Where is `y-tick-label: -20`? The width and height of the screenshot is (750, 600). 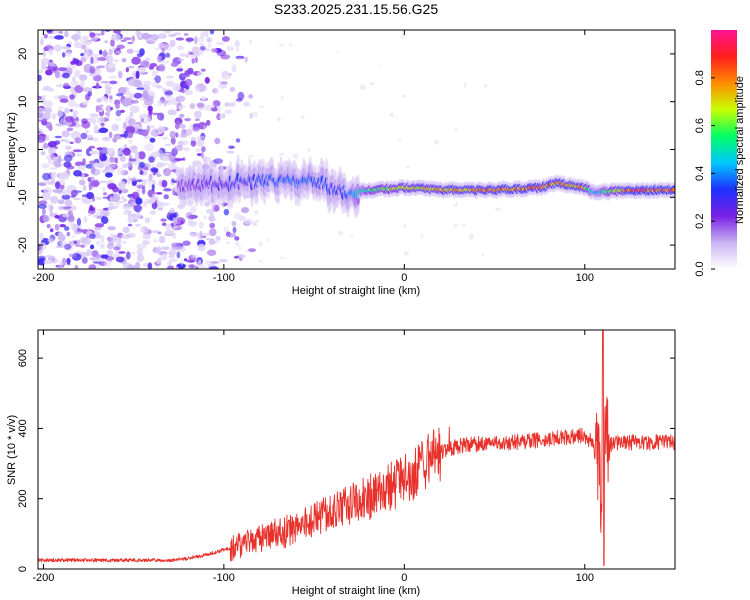 y-tick-label: -20 is located at coordinates (23, 245).